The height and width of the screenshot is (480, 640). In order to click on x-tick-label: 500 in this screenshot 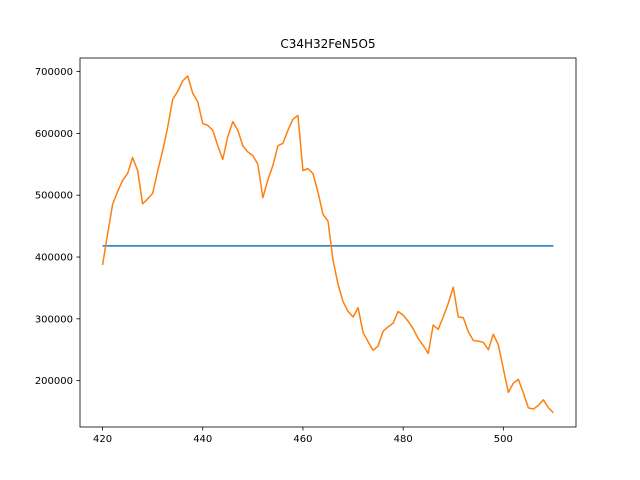, I will do `click(503, 439)`.